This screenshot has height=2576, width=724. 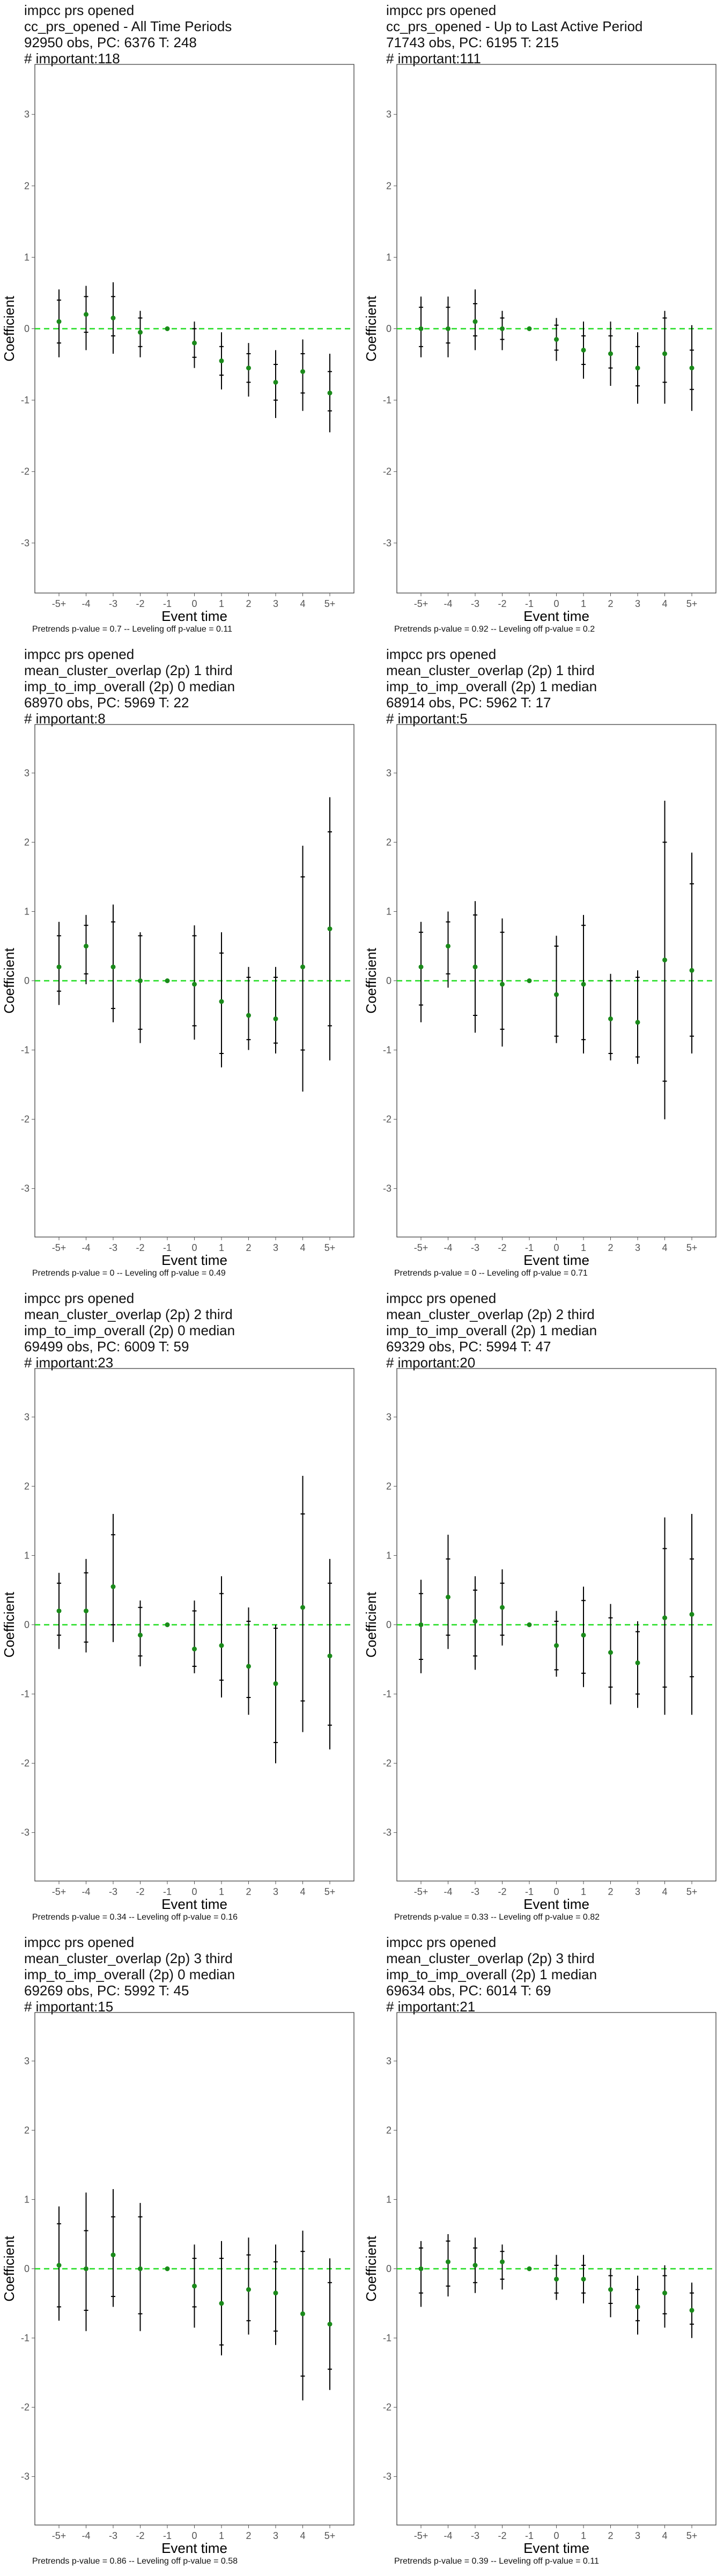 What do you see at coordinates (330, 1247) in the screenshot?
I see `x-tick-label: 5+` at bounding box center [330, 1247].